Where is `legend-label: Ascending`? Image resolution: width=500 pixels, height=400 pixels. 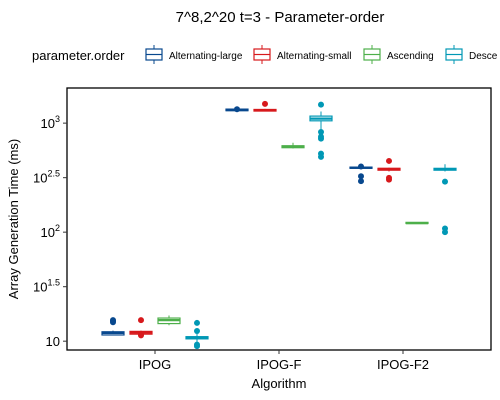
legend-label: Ascending is located at coordinates (410, 56).